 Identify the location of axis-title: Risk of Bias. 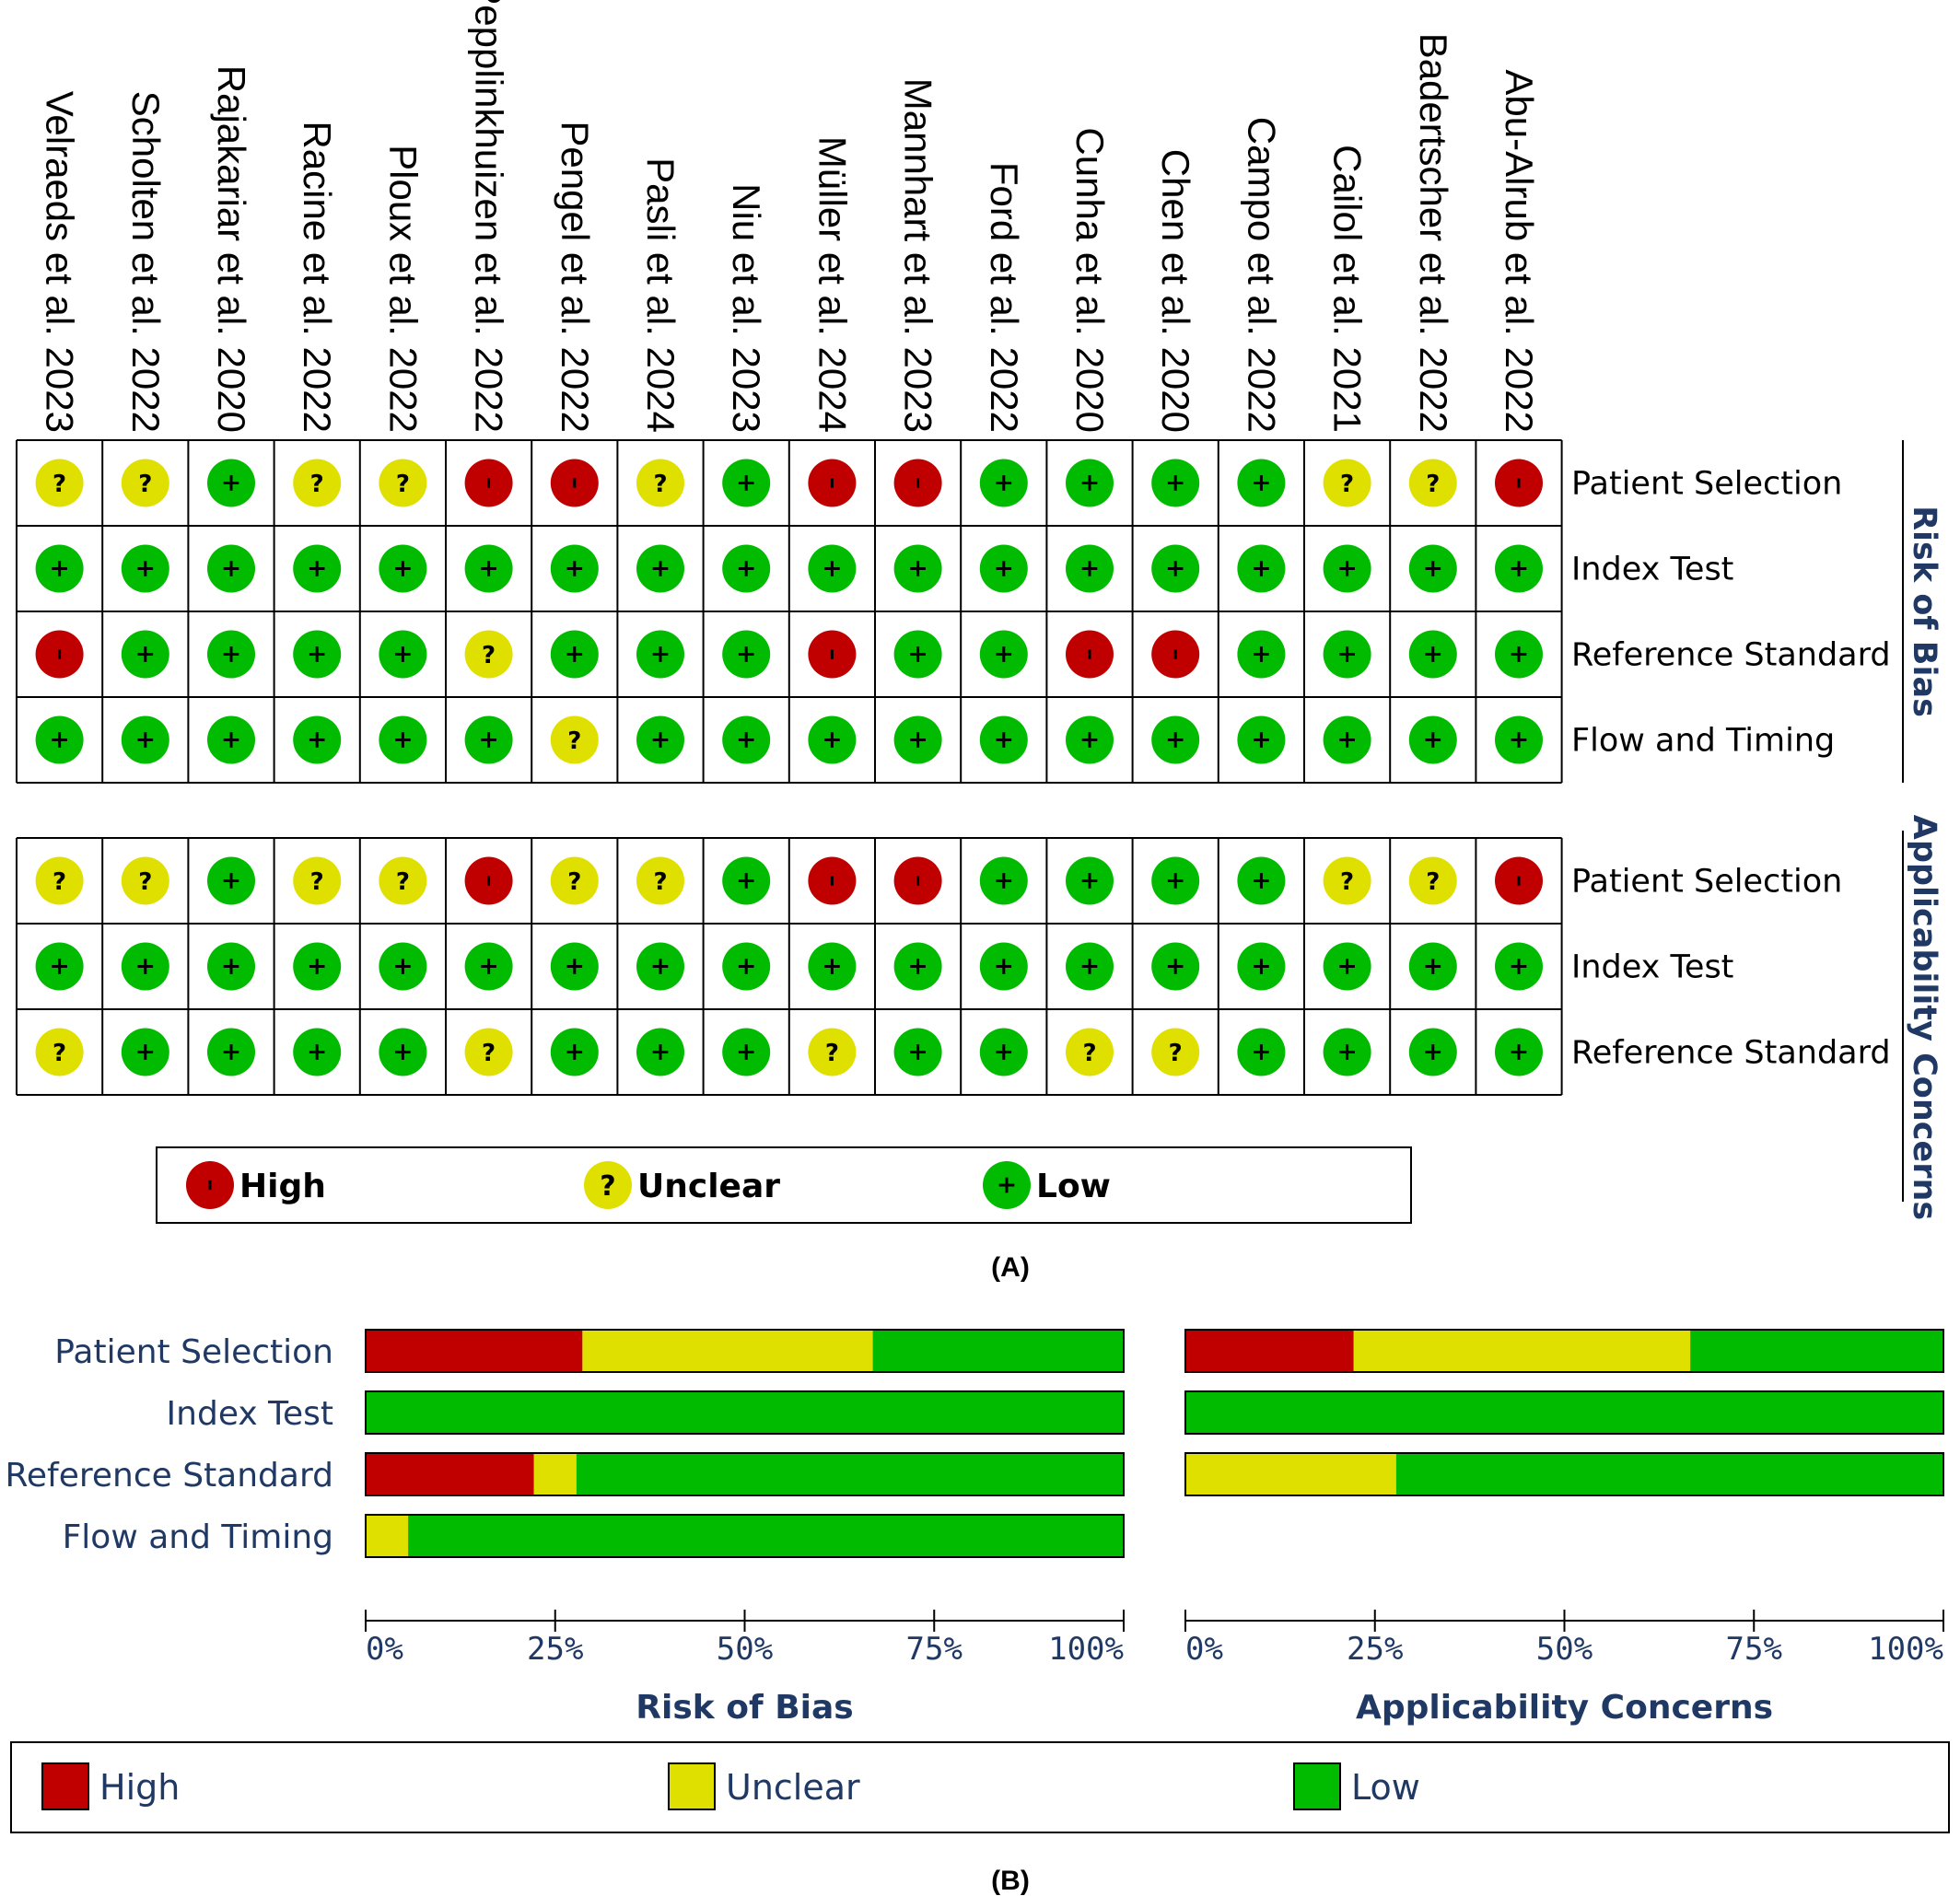
(744, 1708).